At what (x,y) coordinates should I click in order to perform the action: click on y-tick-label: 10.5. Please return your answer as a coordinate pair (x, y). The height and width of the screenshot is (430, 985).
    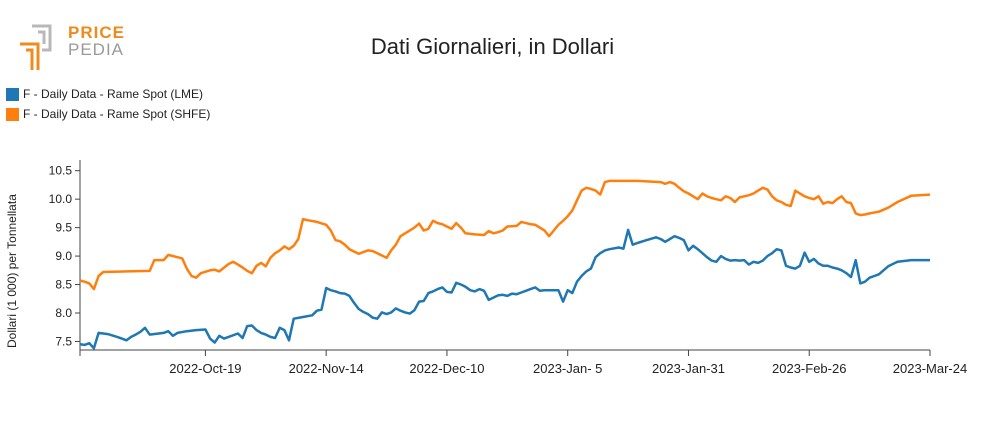
    Looking at the image, I should click on (61, 171).